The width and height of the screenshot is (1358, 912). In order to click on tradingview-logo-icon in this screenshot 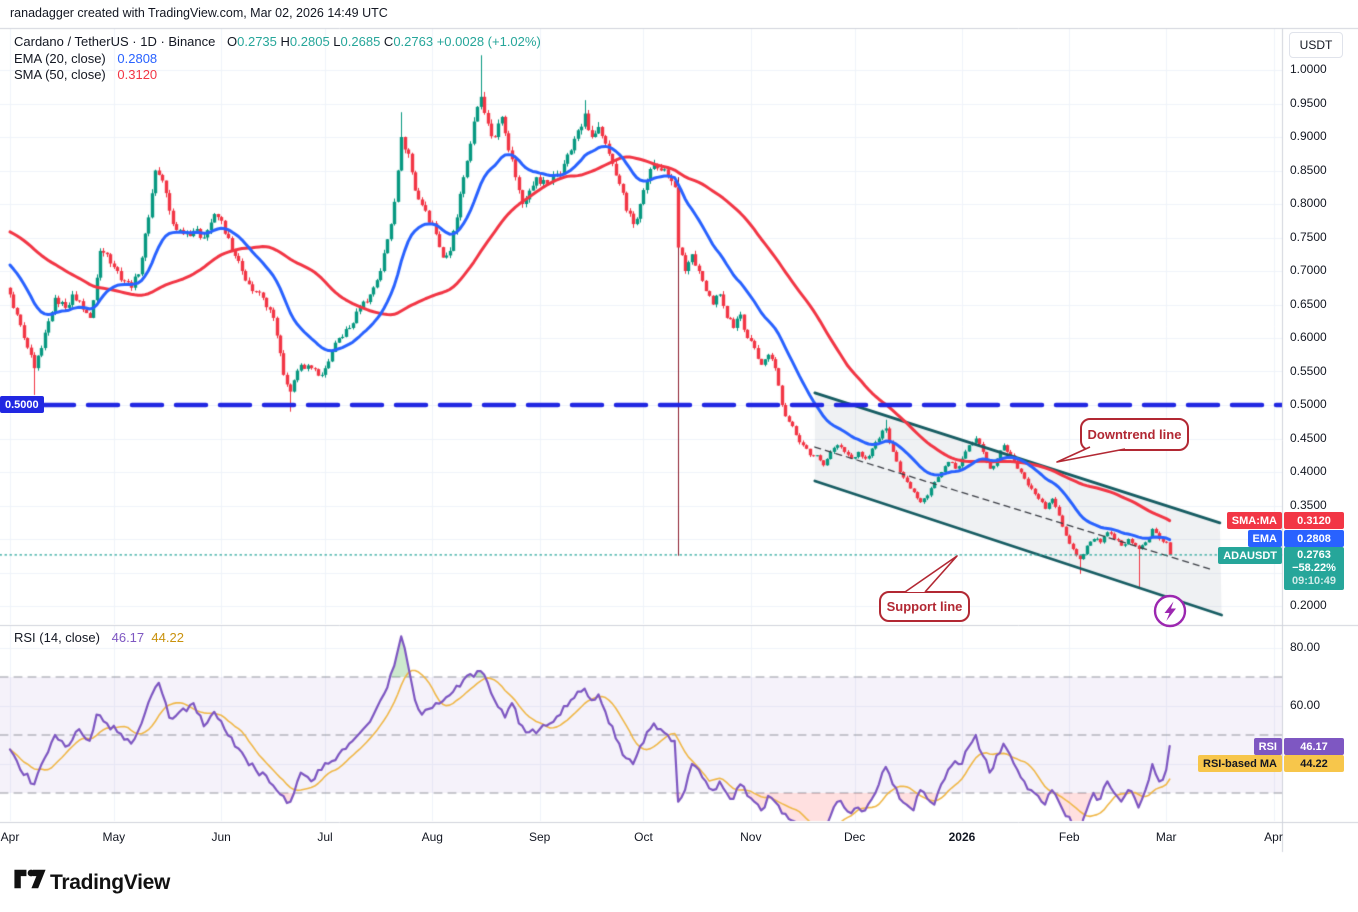, I will do `click(30, 879)`.